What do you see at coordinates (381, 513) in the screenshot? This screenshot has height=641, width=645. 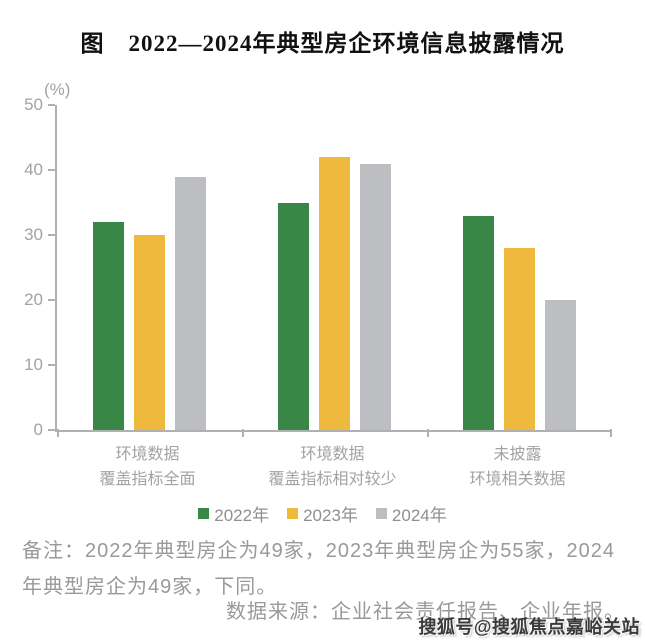 I see `legend-swatch-2024年` at bounding box center [381, 513].